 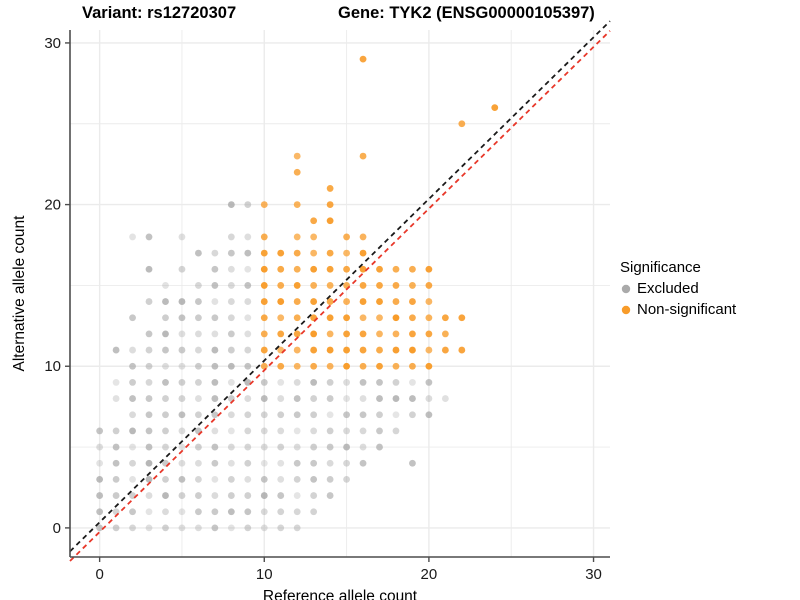 I want to click on legend-label-excluded: Excluded, so click(x=668, y=288).